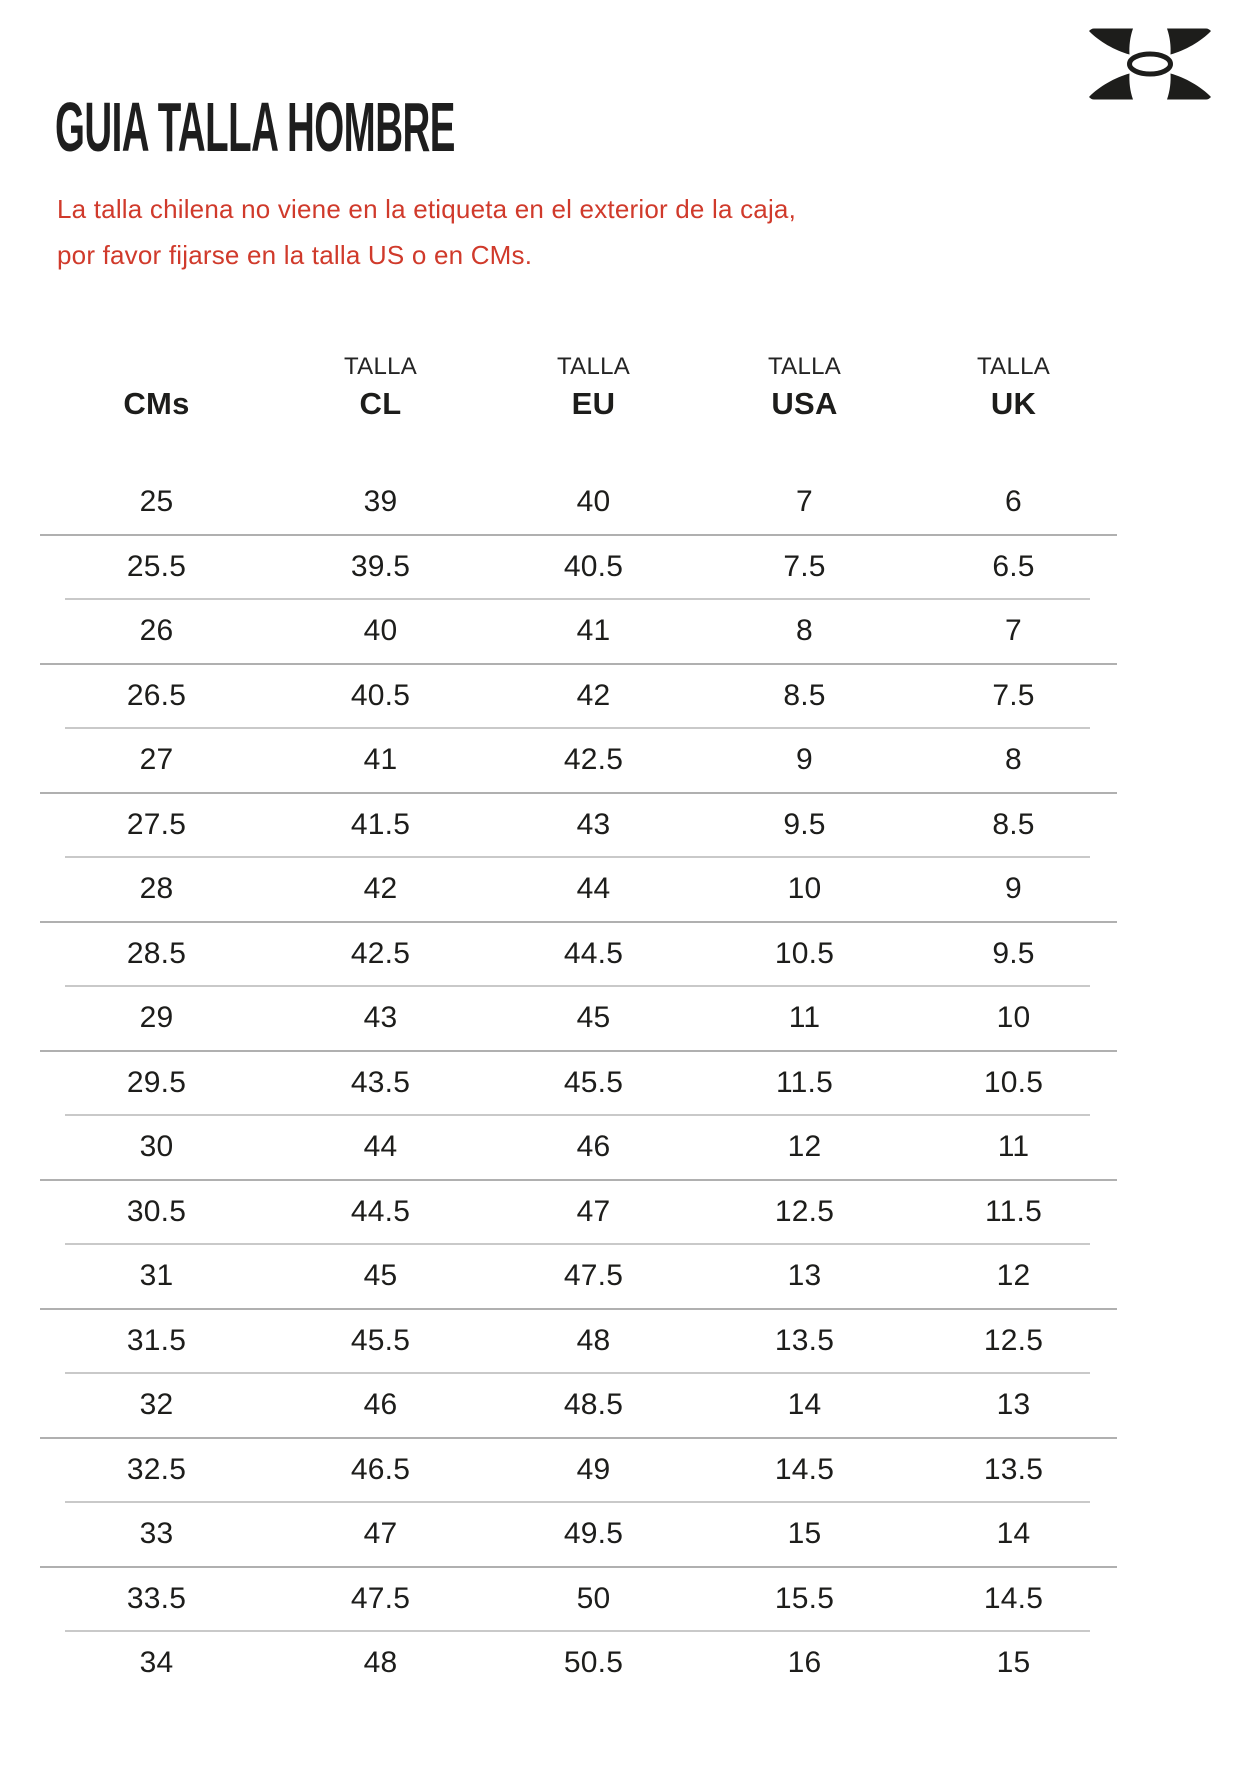  Describe the element at coordinates (380, 403) in the screenshot. I see `column-label: CL` at that location.